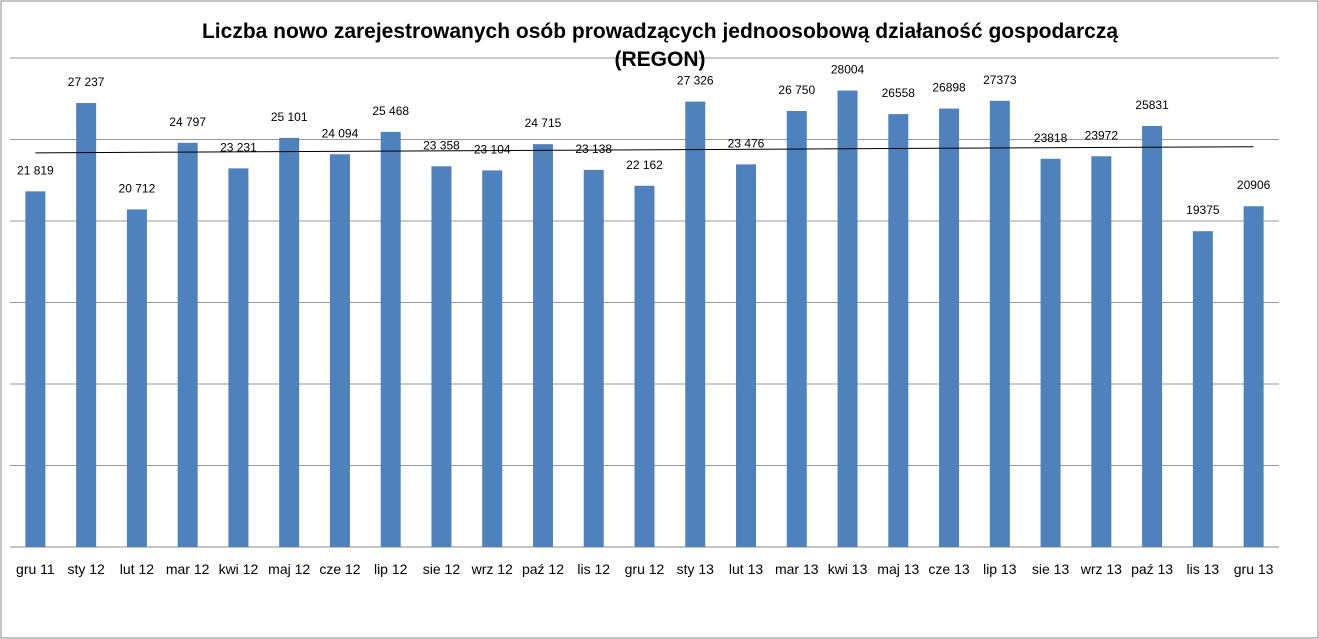  I want to click on x-tick-label: sie 13, so click(1051, 569).